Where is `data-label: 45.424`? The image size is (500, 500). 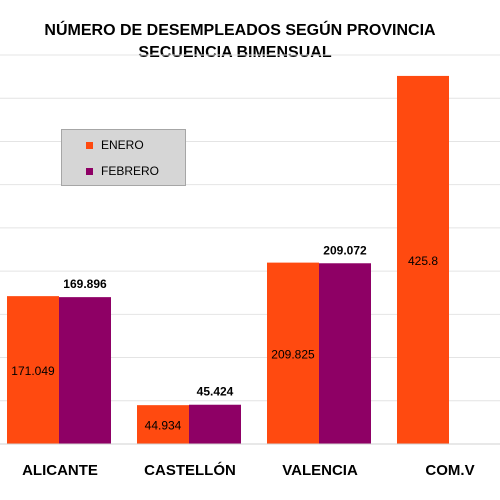
data-label: 45.424 is located at coordinates (215, 392).